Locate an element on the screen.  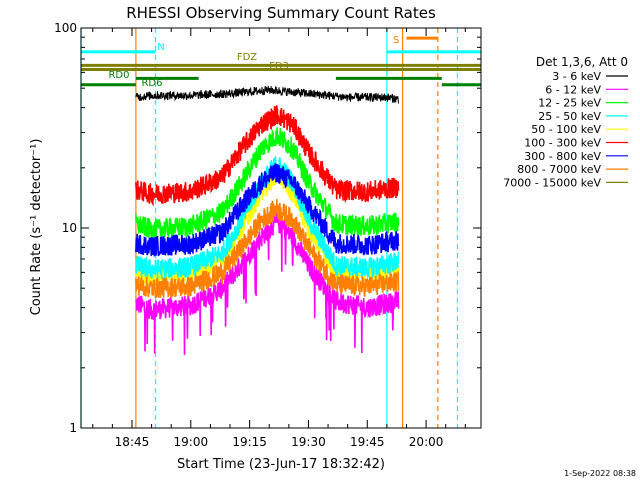
x-tick-label: 18:45 is located at coordinates (132, 442).